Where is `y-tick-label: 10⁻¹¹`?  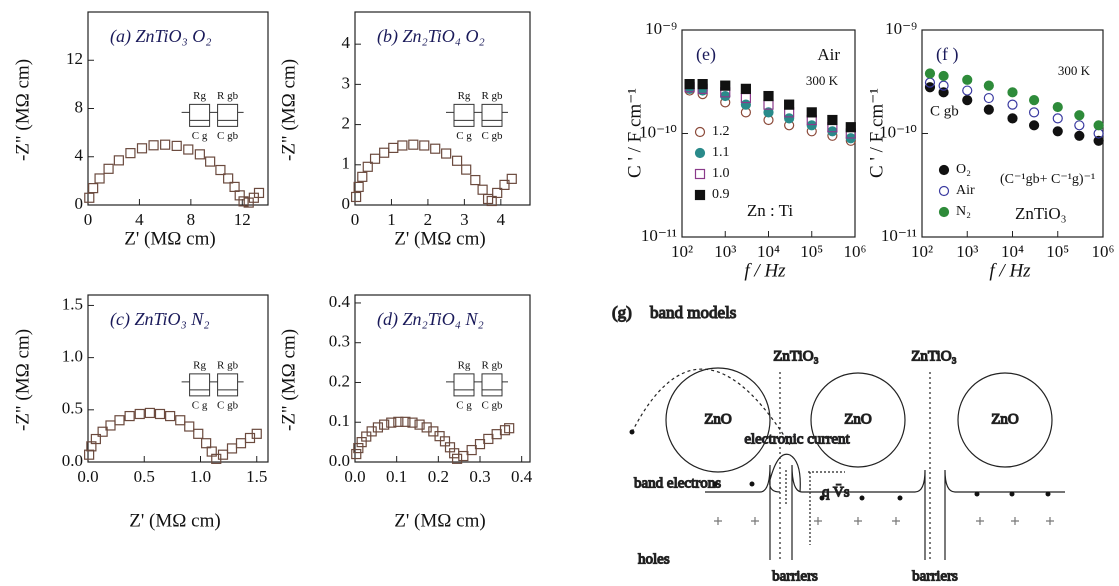 y-tick-label: 10⁻¹¹ is located at coordinates (659, 235).